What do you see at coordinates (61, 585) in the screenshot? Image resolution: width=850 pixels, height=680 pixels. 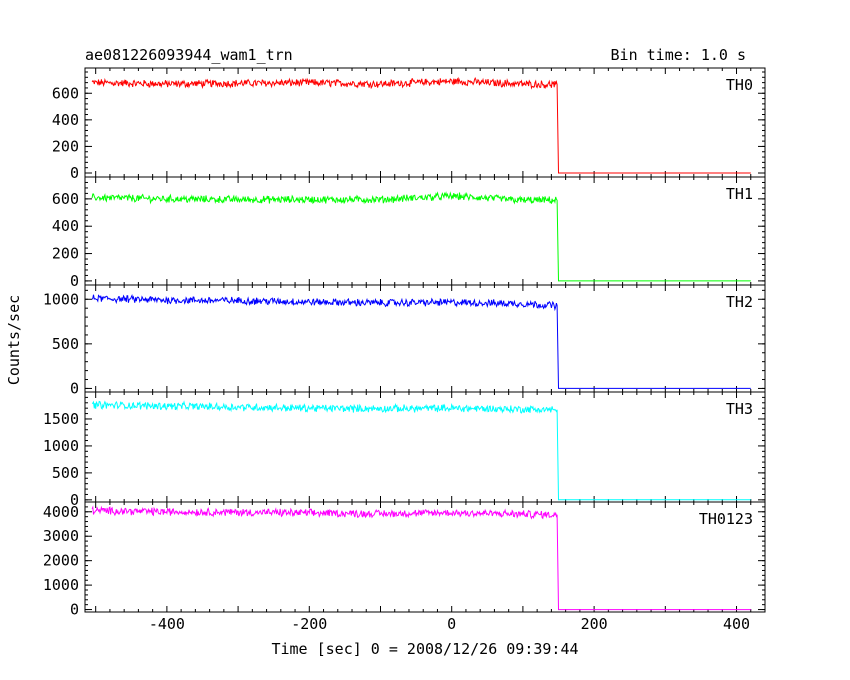 I see `y-tick-label-th0123: 1000` at bounding box center [61, 585].